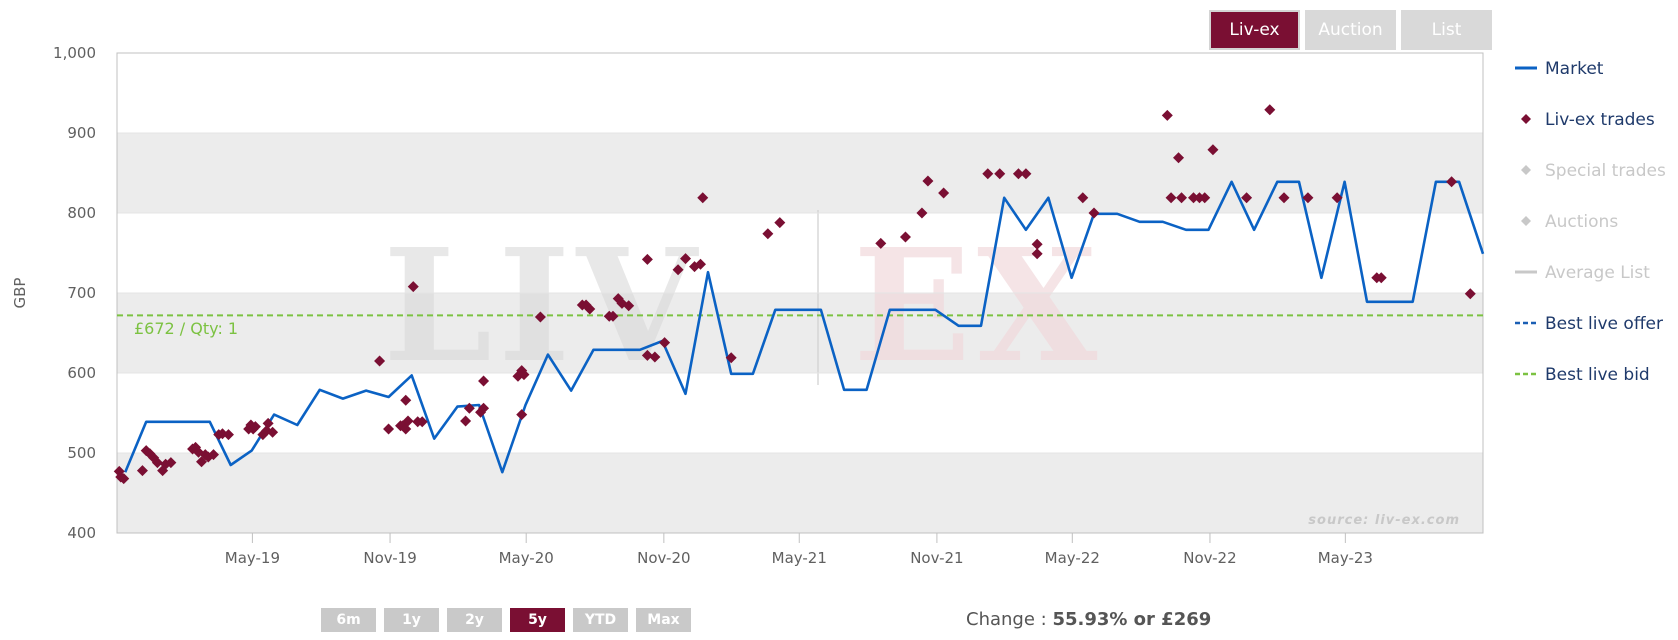 Image resolution: width=1678 pixels, height=640 pixels. I want to click on legend-item: Best live bid, so click(1582, 375).